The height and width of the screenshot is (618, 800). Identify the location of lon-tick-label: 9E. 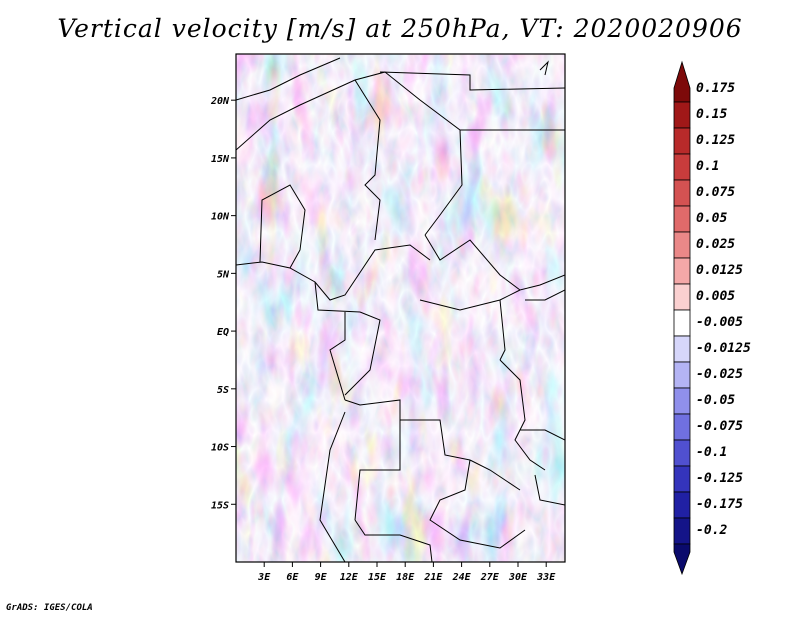
(321, 577).